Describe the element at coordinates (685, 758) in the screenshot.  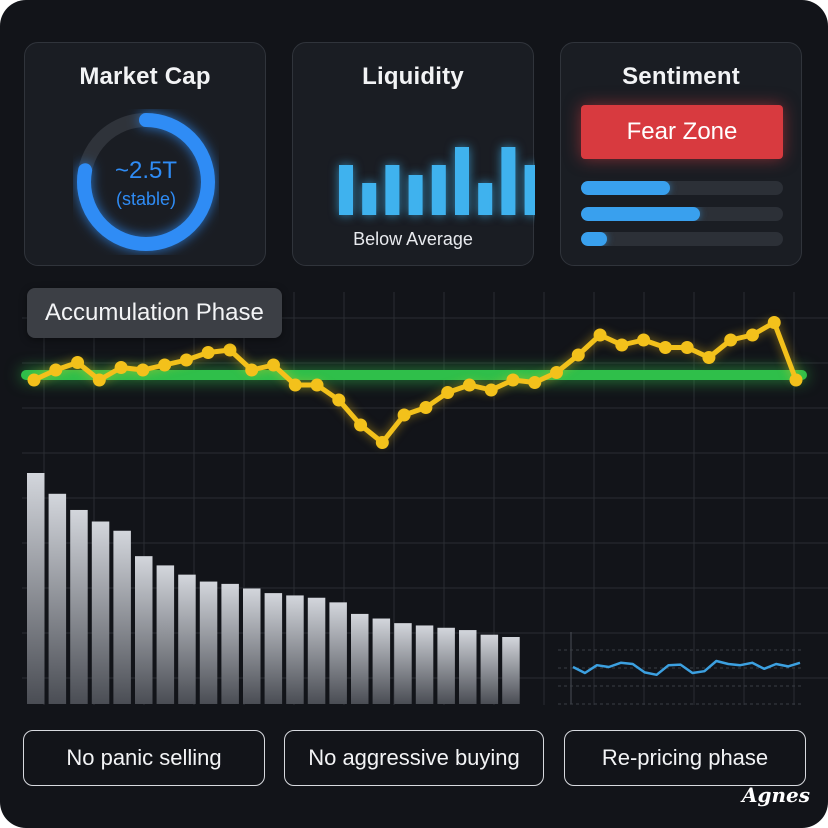
I see `pill-repricing-phase: Re-pricing phase` at that location.